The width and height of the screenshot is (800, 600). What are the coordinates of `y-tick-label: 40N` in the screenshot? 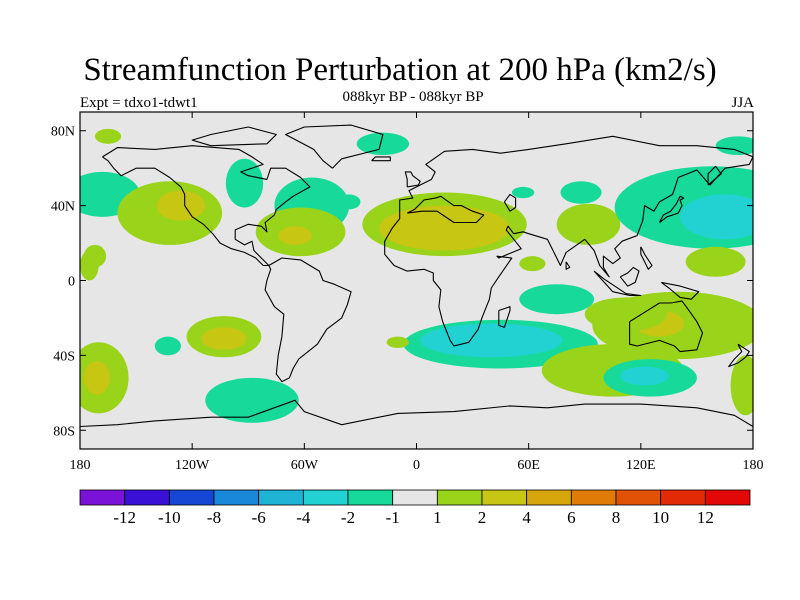 It's located at (63, 207).